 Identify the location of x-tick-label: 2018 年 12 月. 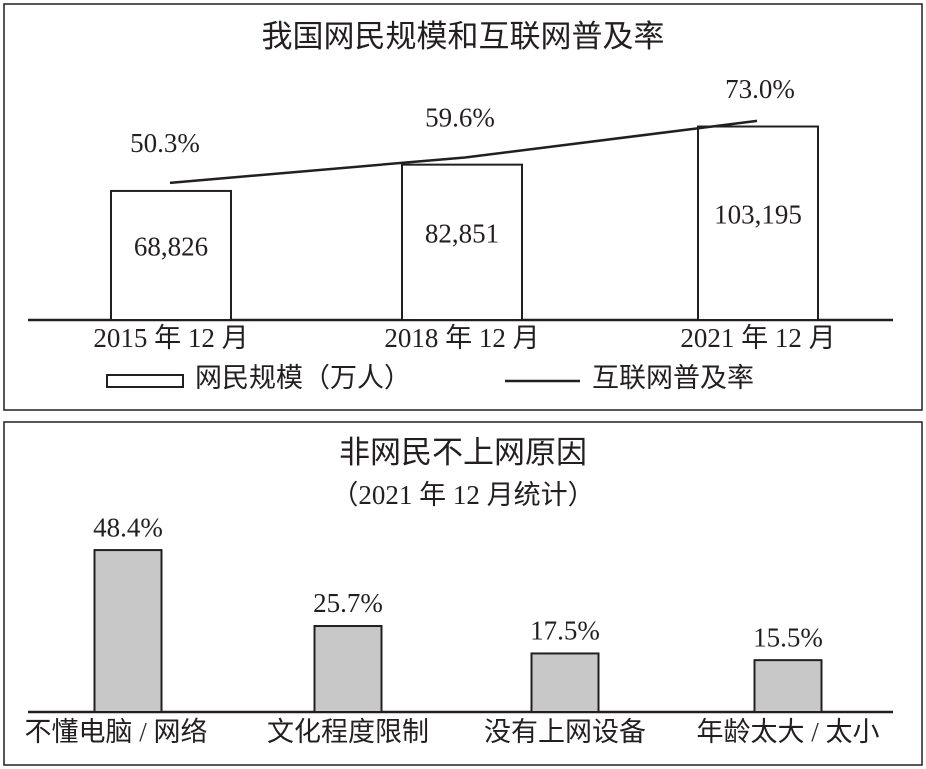
(461, 338).